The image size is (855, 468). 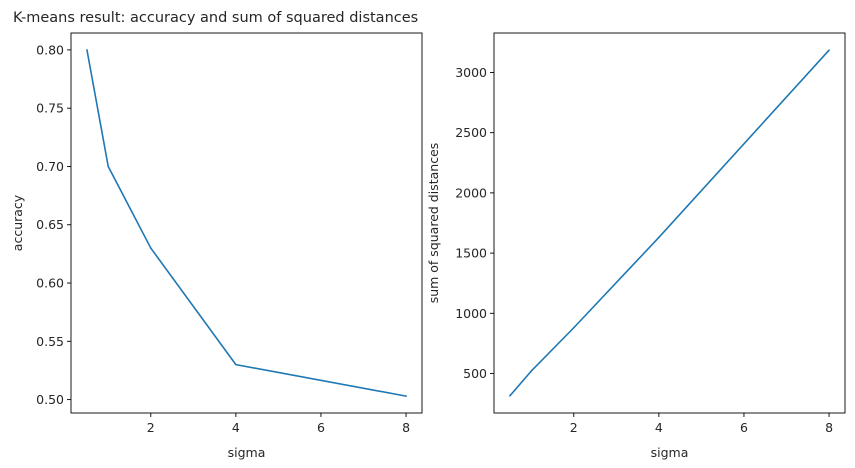 What do you see at coordinates (50, 399) in the screenshot?
I see `y-tick-label: 0.50` at bounding box center [50, 399].